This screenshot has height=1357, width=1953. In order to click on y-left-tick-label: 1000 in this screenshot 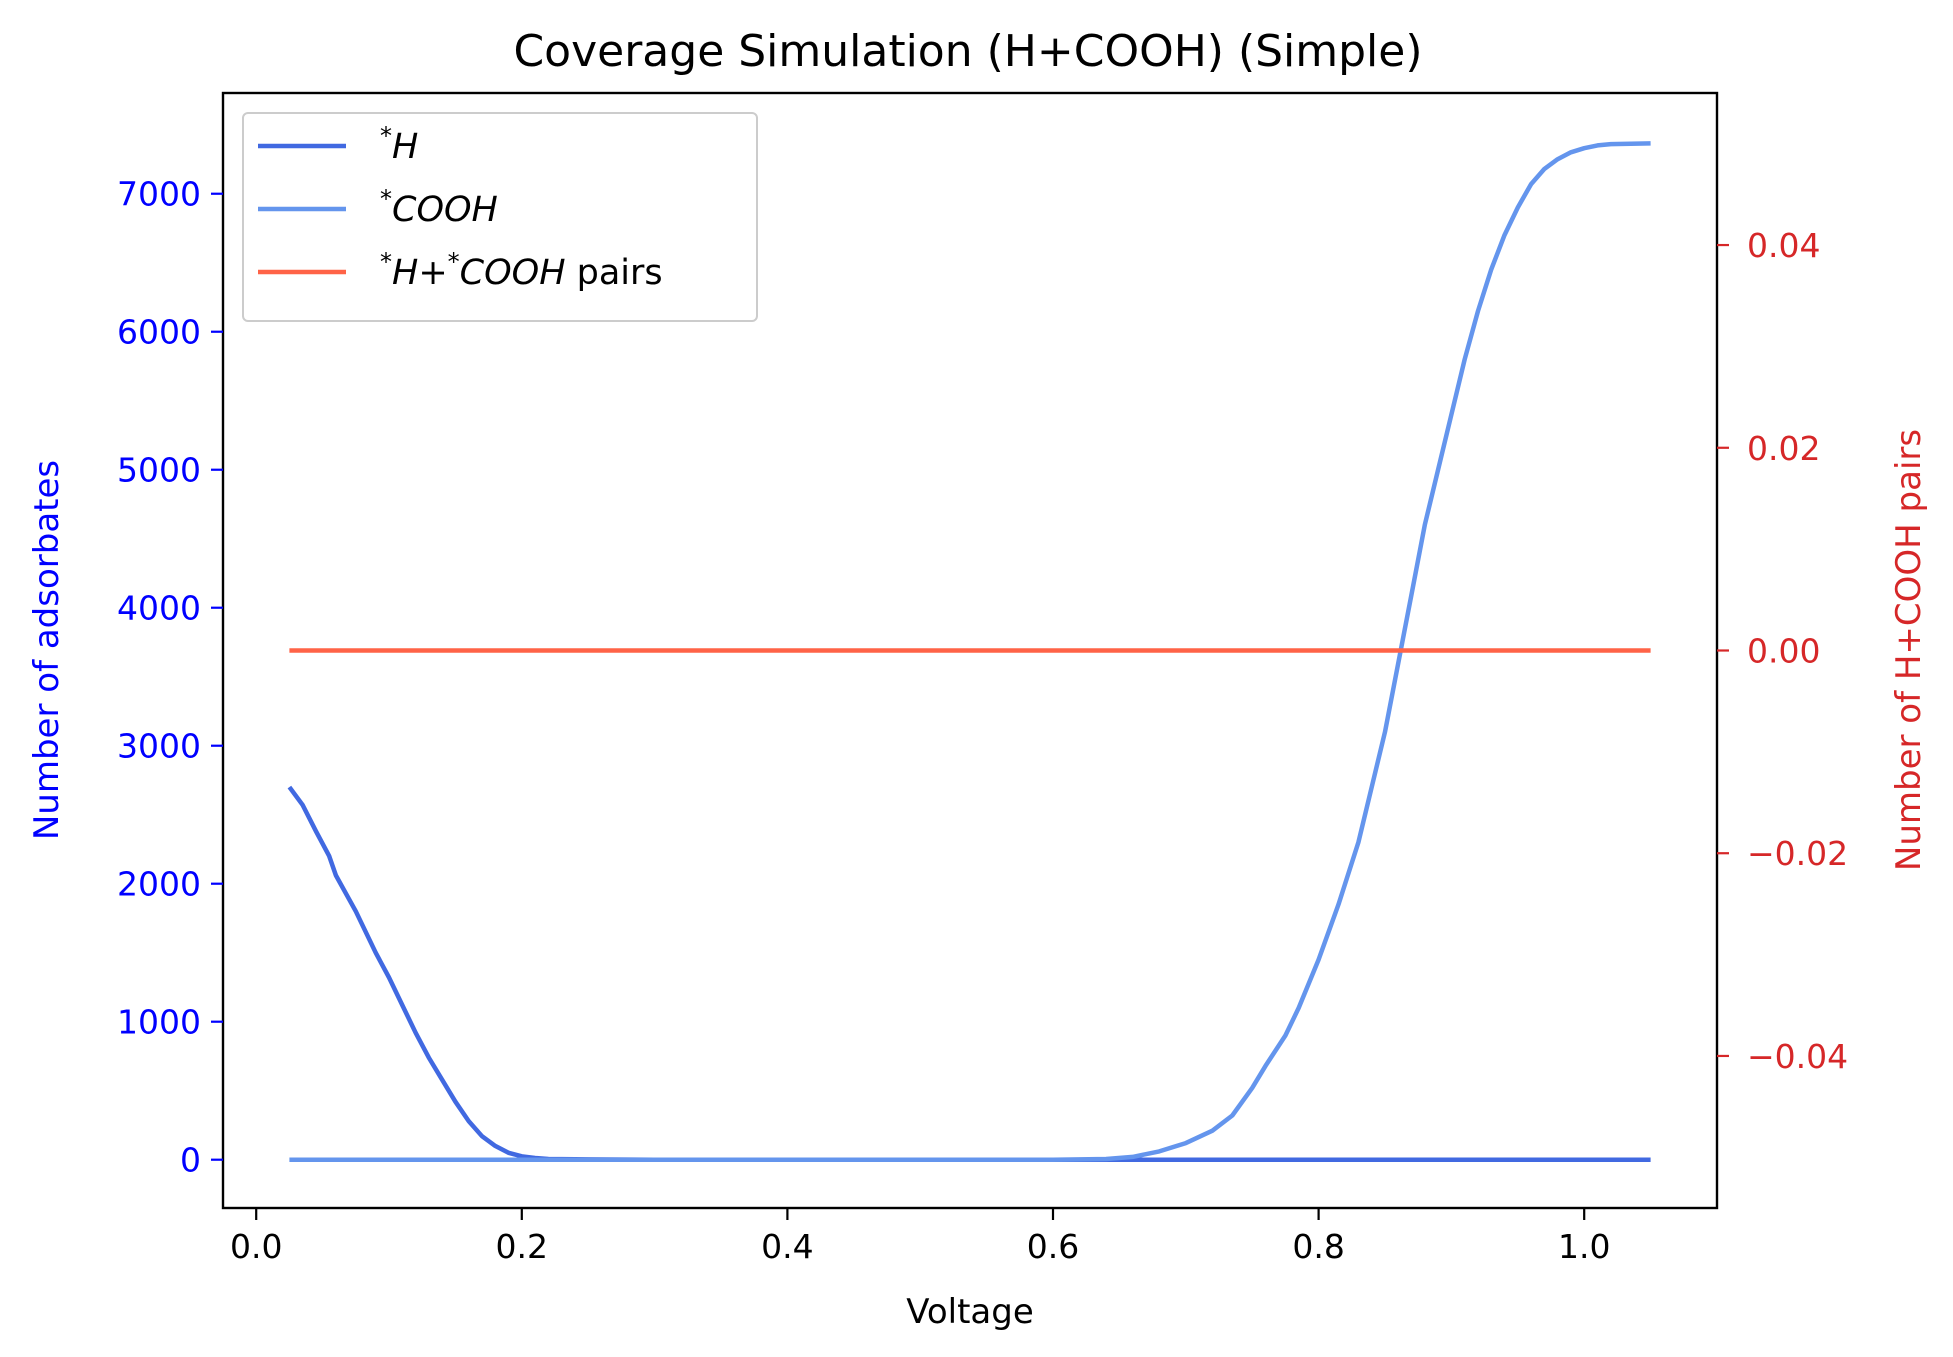, I will do `click(159, 1022)`.